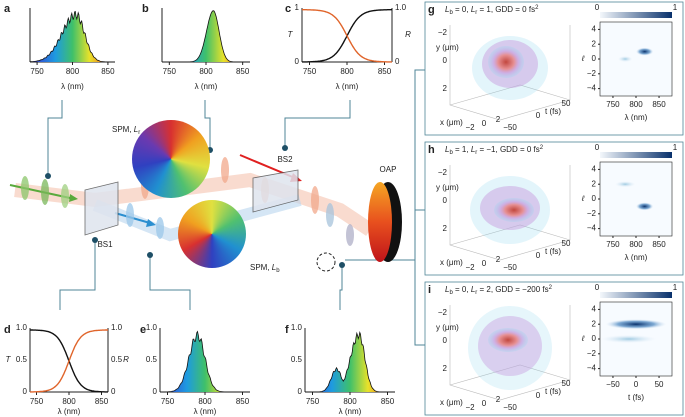 The height and width of the screenshot is (417, 685). What do you see at coordinates (597, 7) in the screenshot?
I see `colorbar-label: 0` at bounding box center [597, 7].